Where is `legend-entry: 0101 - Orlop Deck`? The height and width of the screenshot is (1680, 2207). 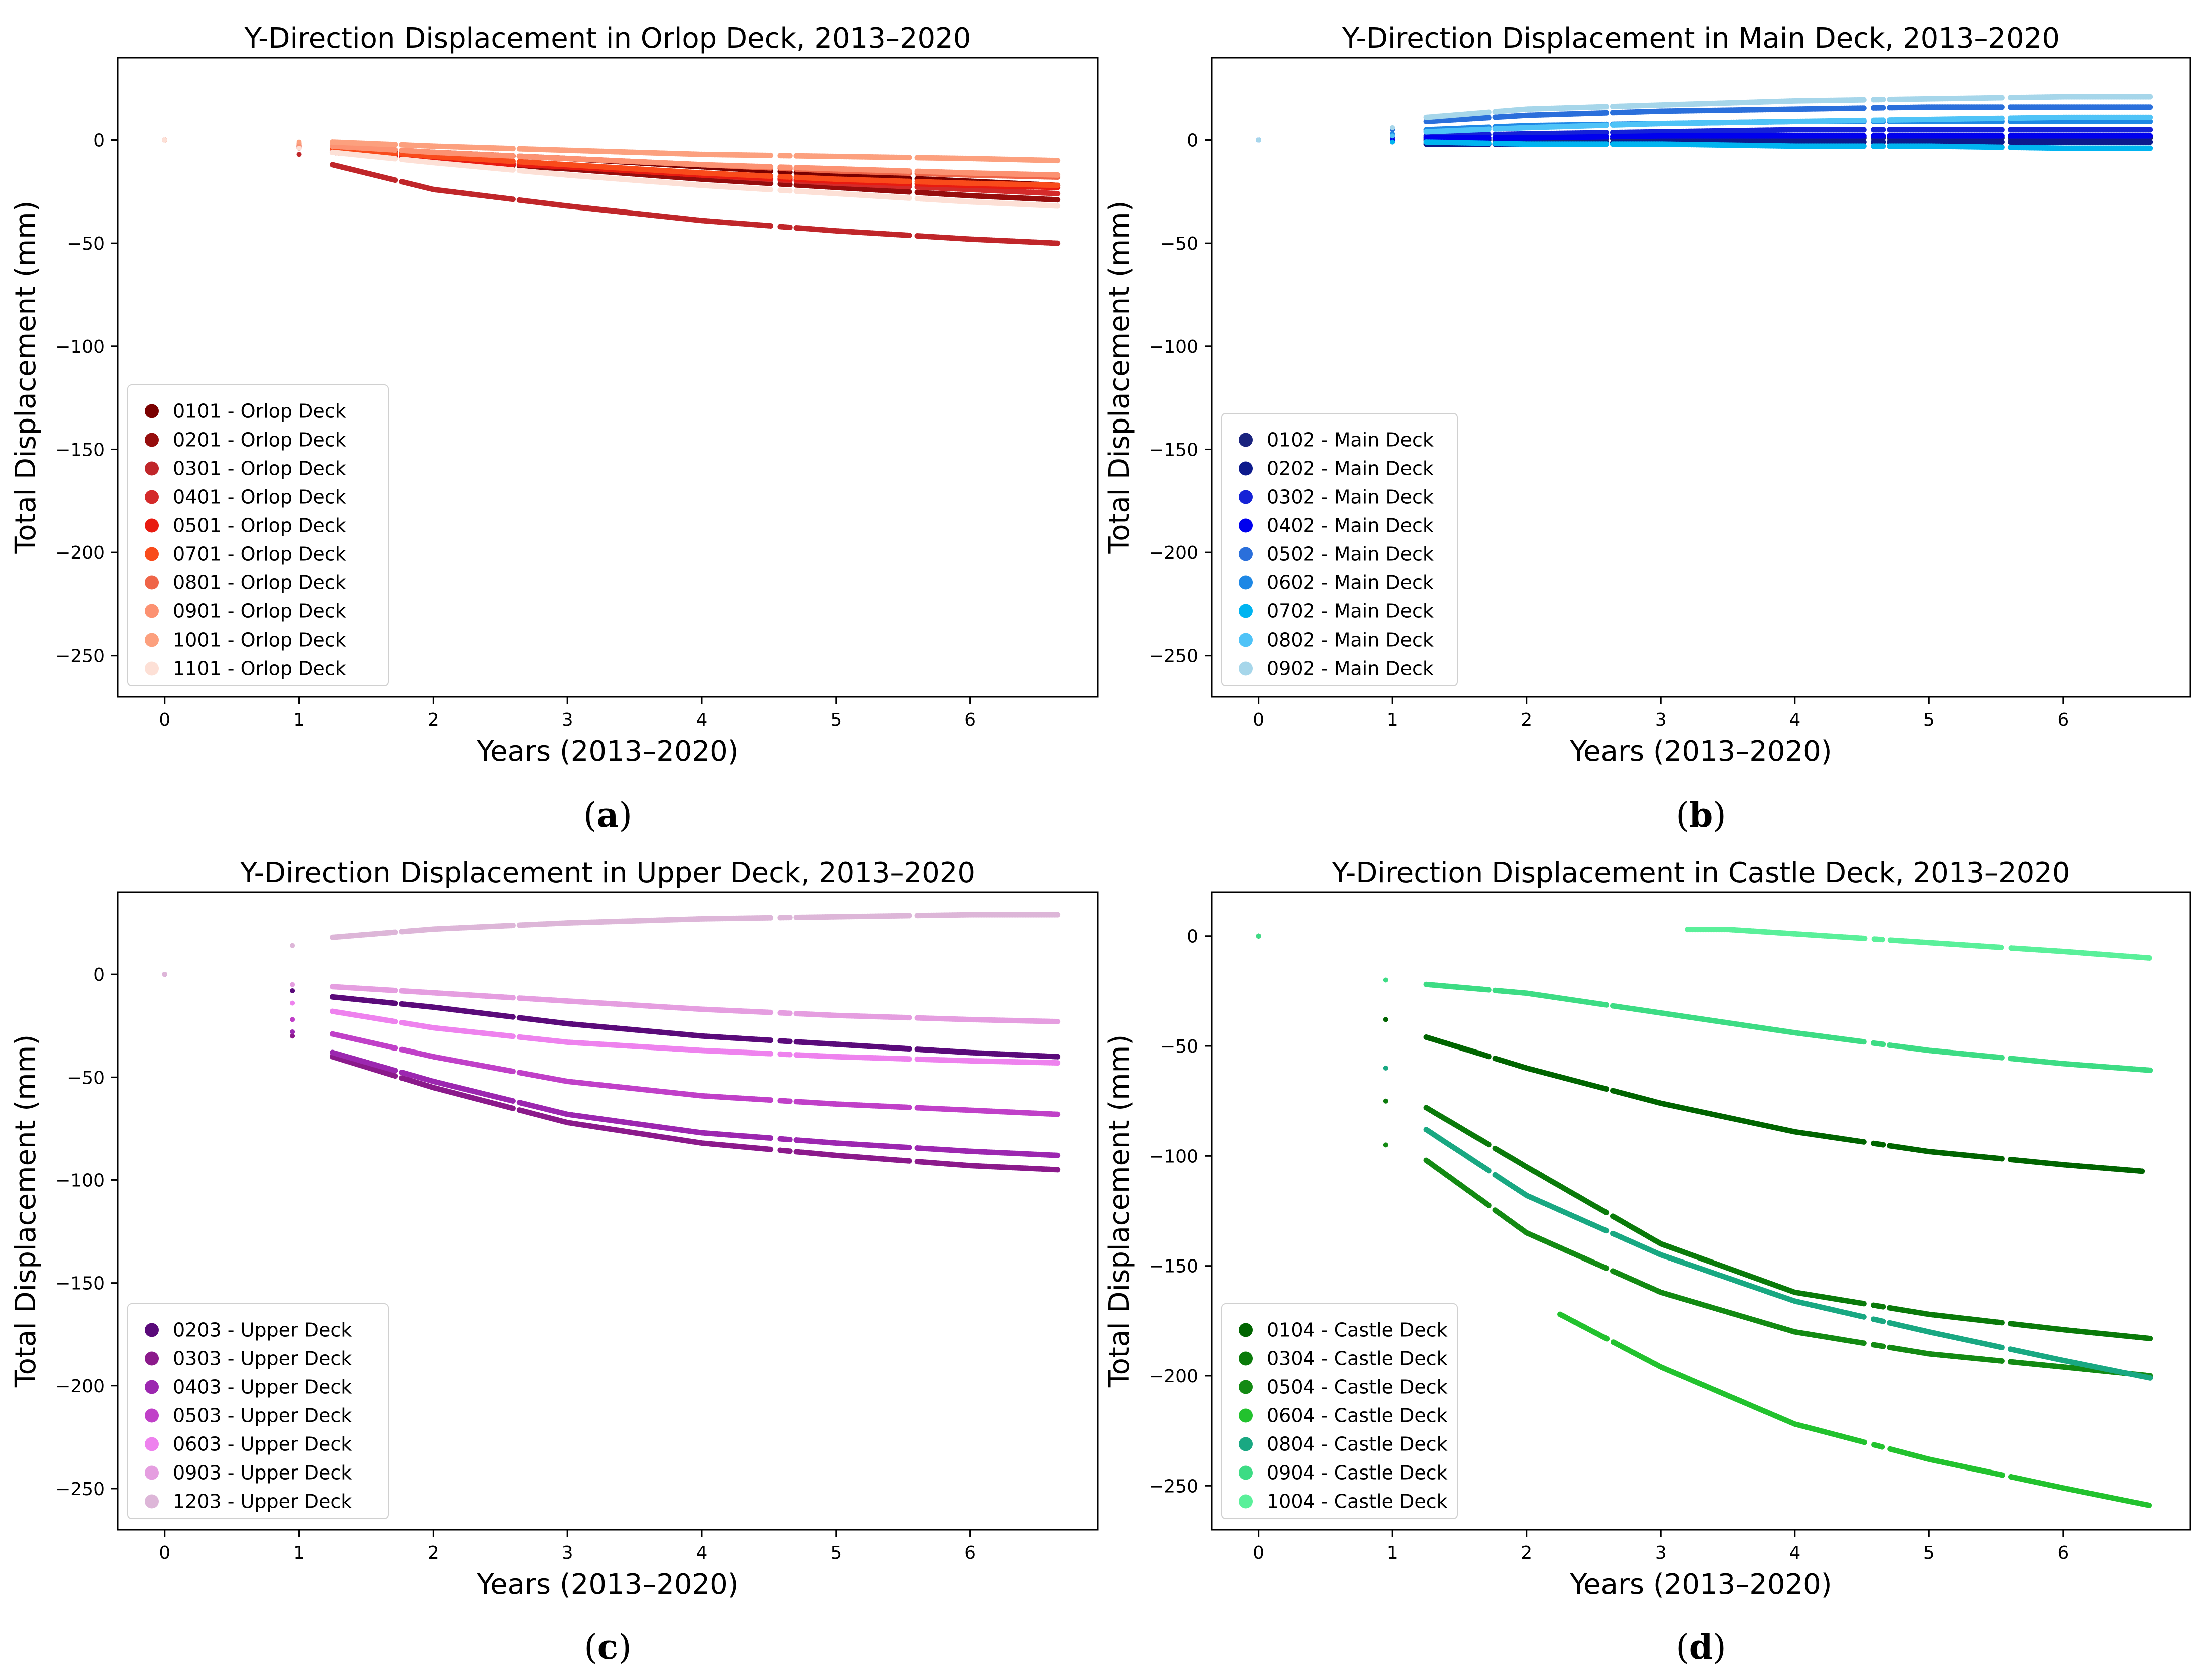
legend-entry: 0101 - Orlop Deck is located at coordinates (259, 411).